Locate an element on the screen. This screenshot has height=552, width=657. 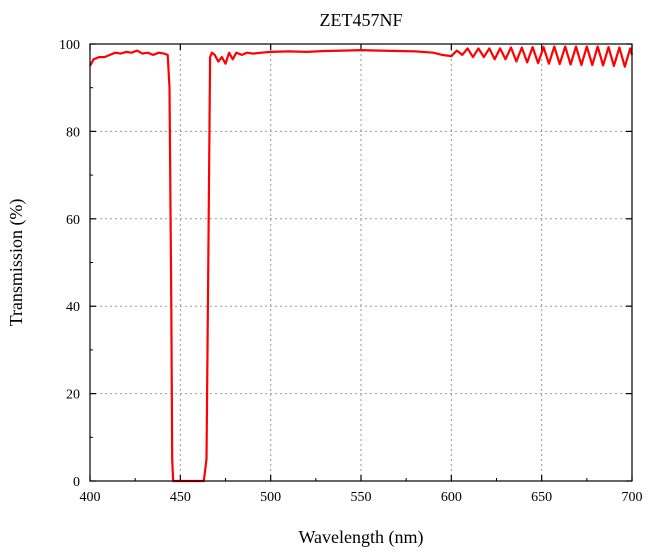
y-tick-label: 100 is located at coordinates (69, 45).